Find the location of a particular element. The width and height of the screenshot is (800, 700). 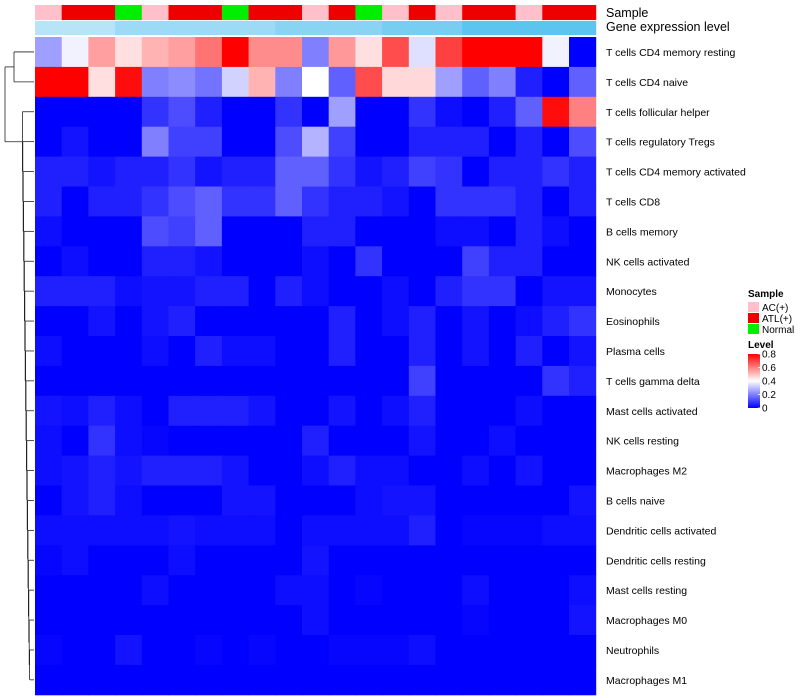

row-label: T cells CD4 memory activated is located at coordinates (676, 173).